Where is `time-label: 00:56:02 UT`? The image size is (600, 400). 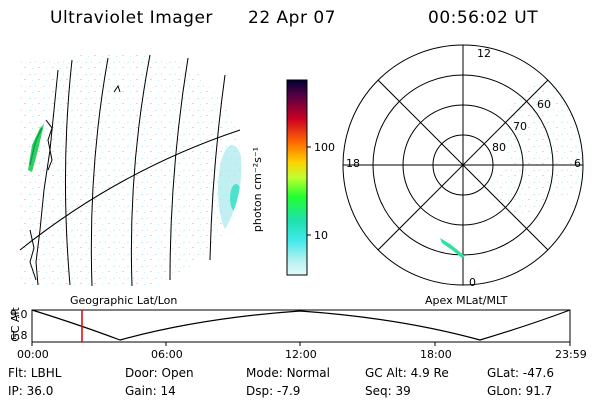 time-label: 00:56:02 UT is located at coordinates (483, 18).